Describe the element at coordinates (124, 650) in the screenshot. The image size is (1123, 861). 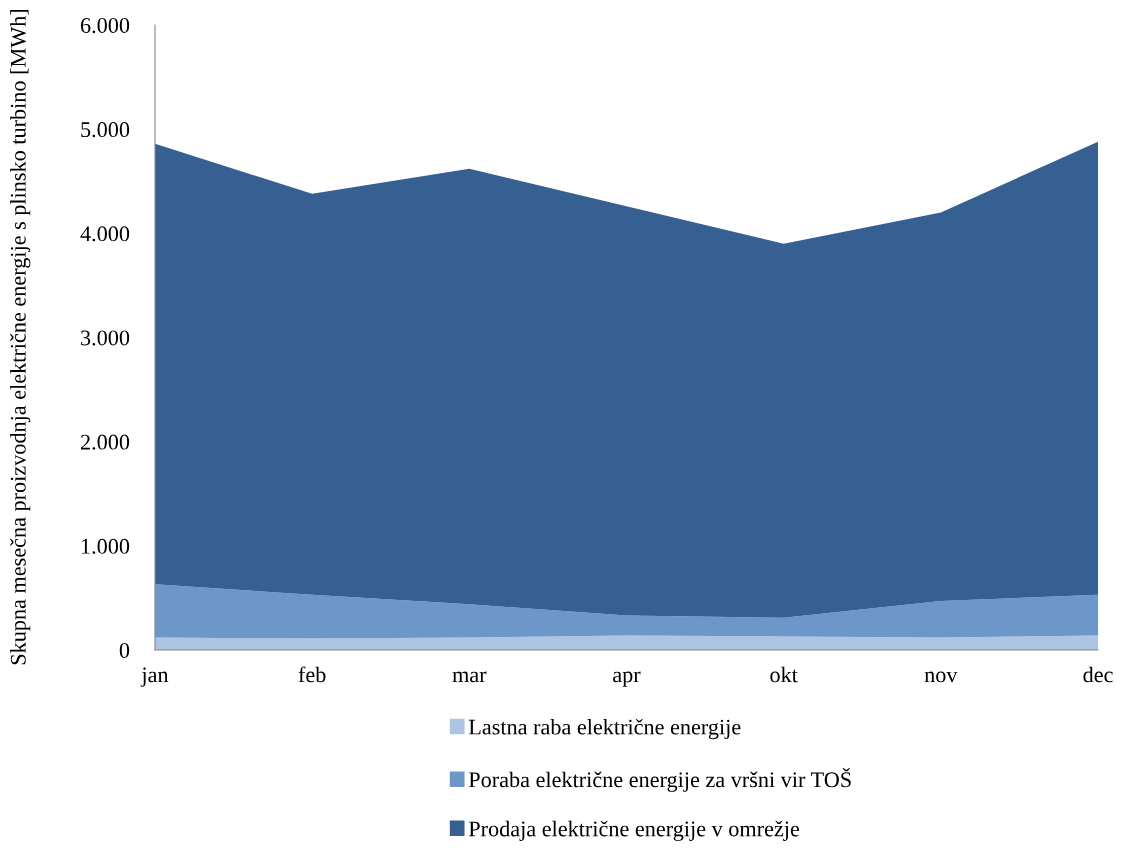
I see `y-tick-label: 0` at that location.